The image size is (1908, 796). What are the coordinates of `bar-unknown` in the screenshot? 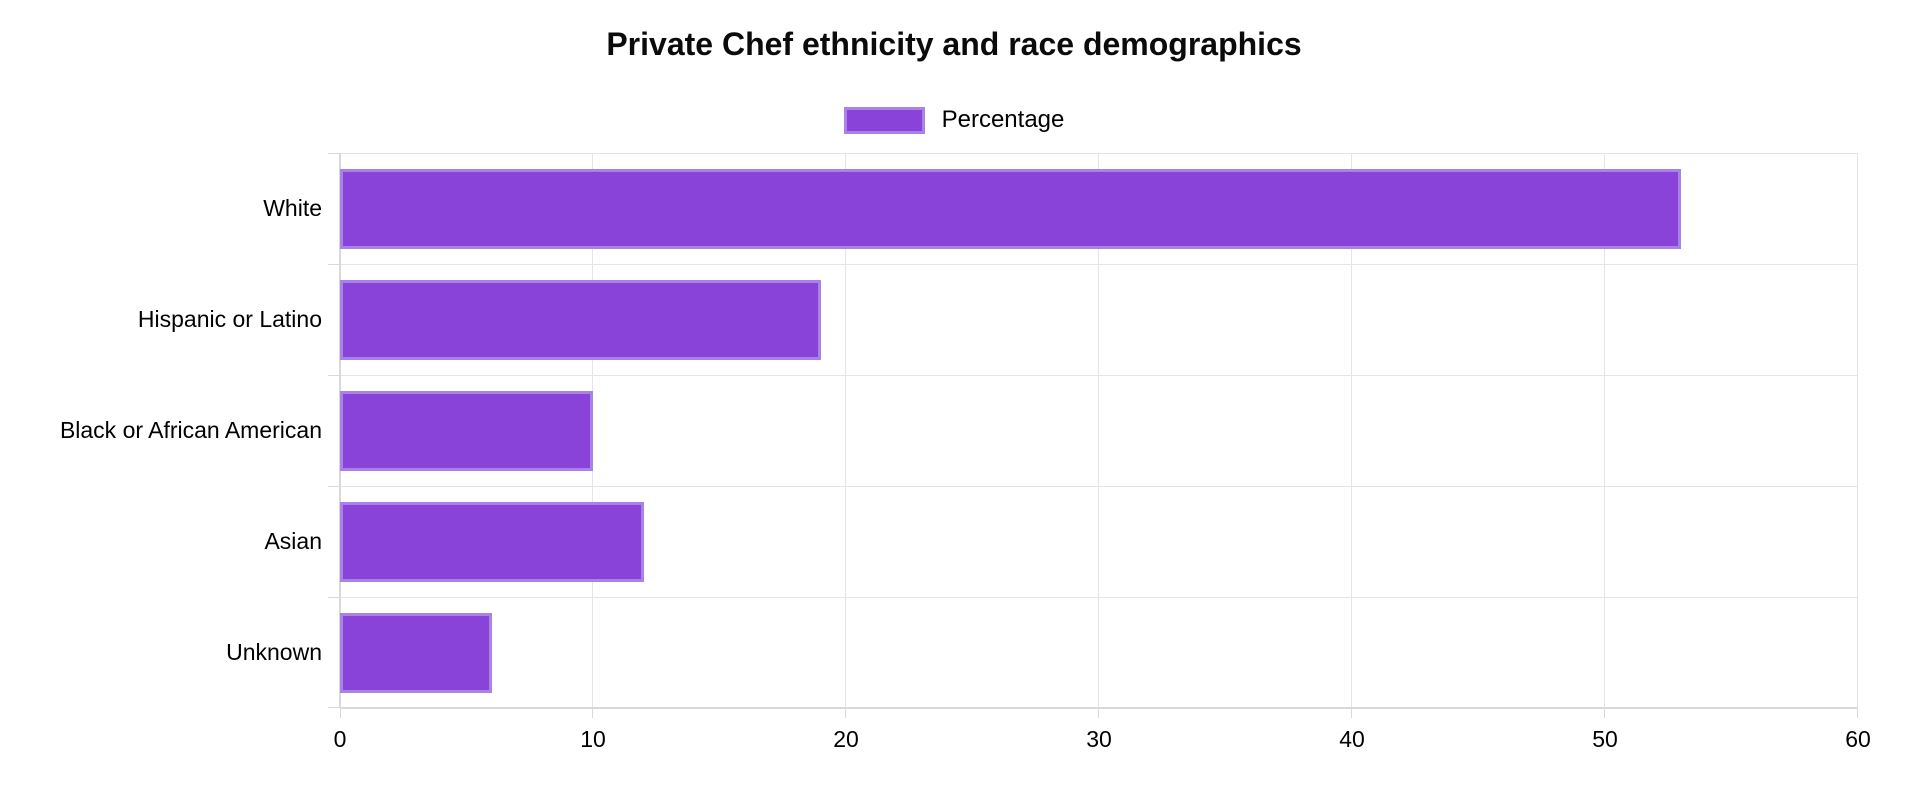 It's located at (416, 653).